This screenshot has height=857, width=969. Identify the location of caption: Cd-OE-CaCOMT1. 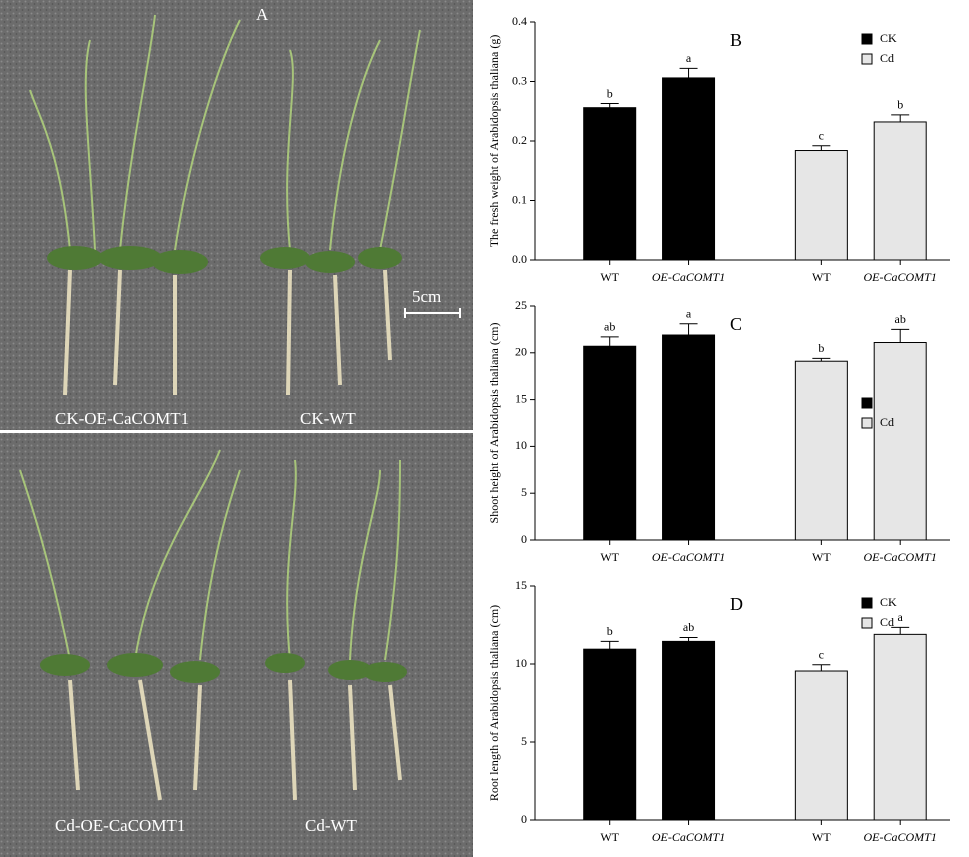
(120, 825).